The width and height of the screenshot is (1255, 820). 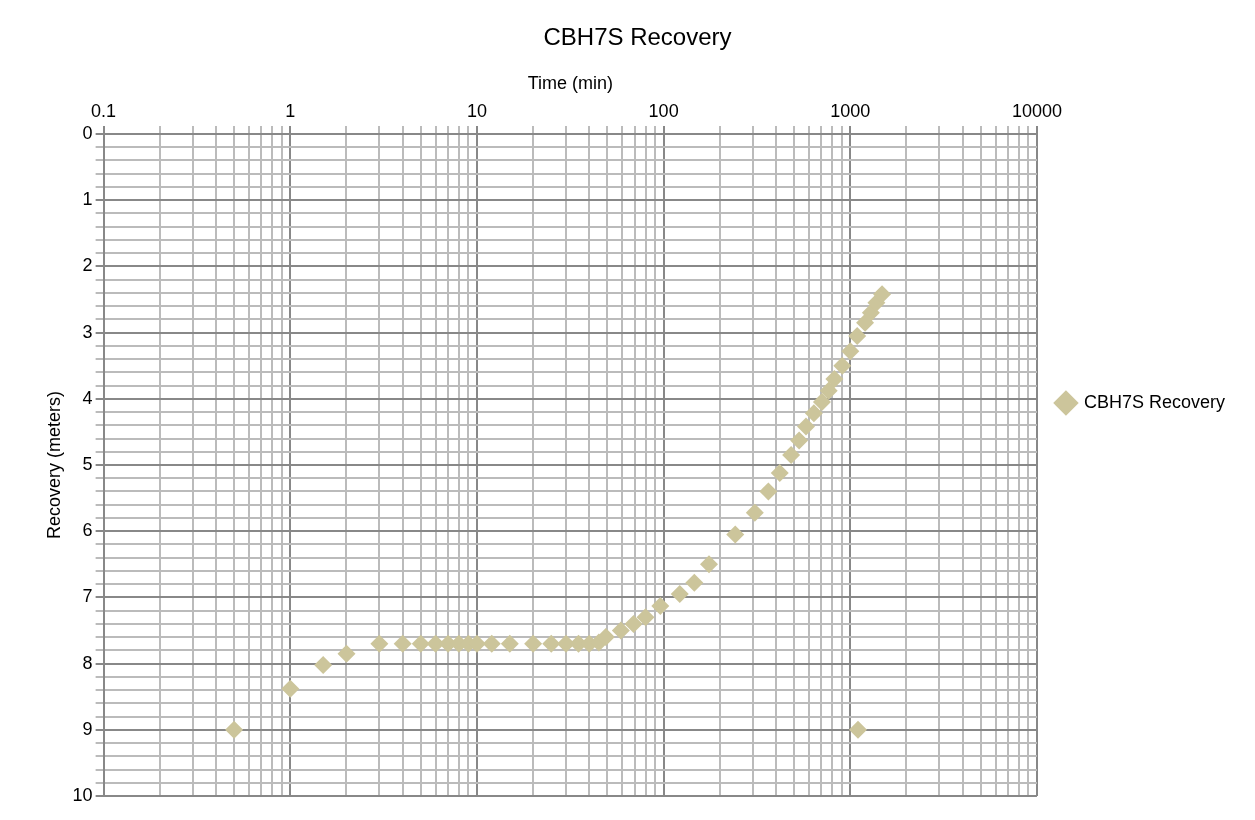 I want to click on y-tick-label: 6, so click(x=87, y=530).